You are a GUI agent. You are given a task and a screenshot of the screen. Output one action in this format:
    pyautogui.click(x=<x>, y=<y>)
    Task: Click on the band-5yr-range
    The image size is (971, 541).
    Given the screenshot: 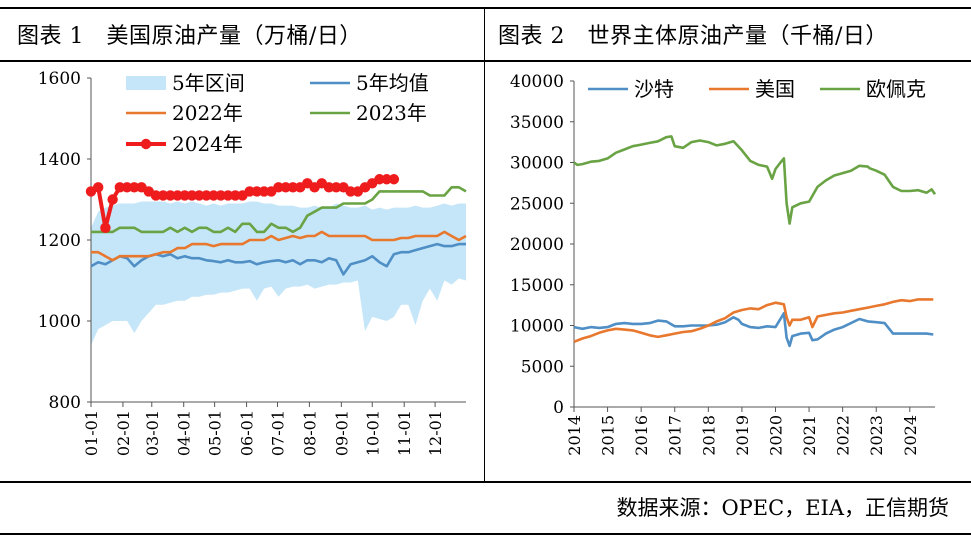 What is the action you would take?
    pyautogui.click(x=278, y=273)
    